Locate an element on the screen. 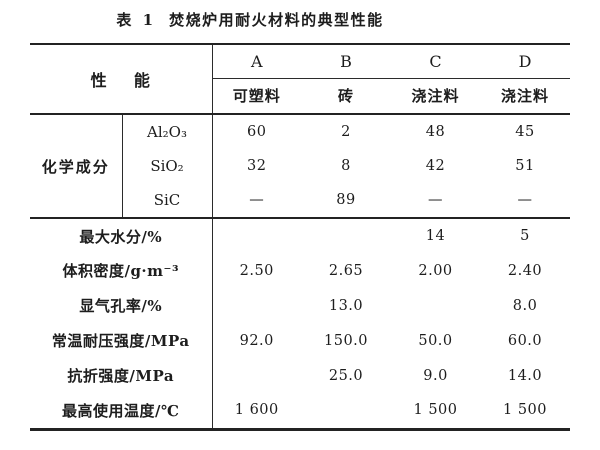  property-row: 最大水分/% 14 5 is located at coordinates (300, 235).